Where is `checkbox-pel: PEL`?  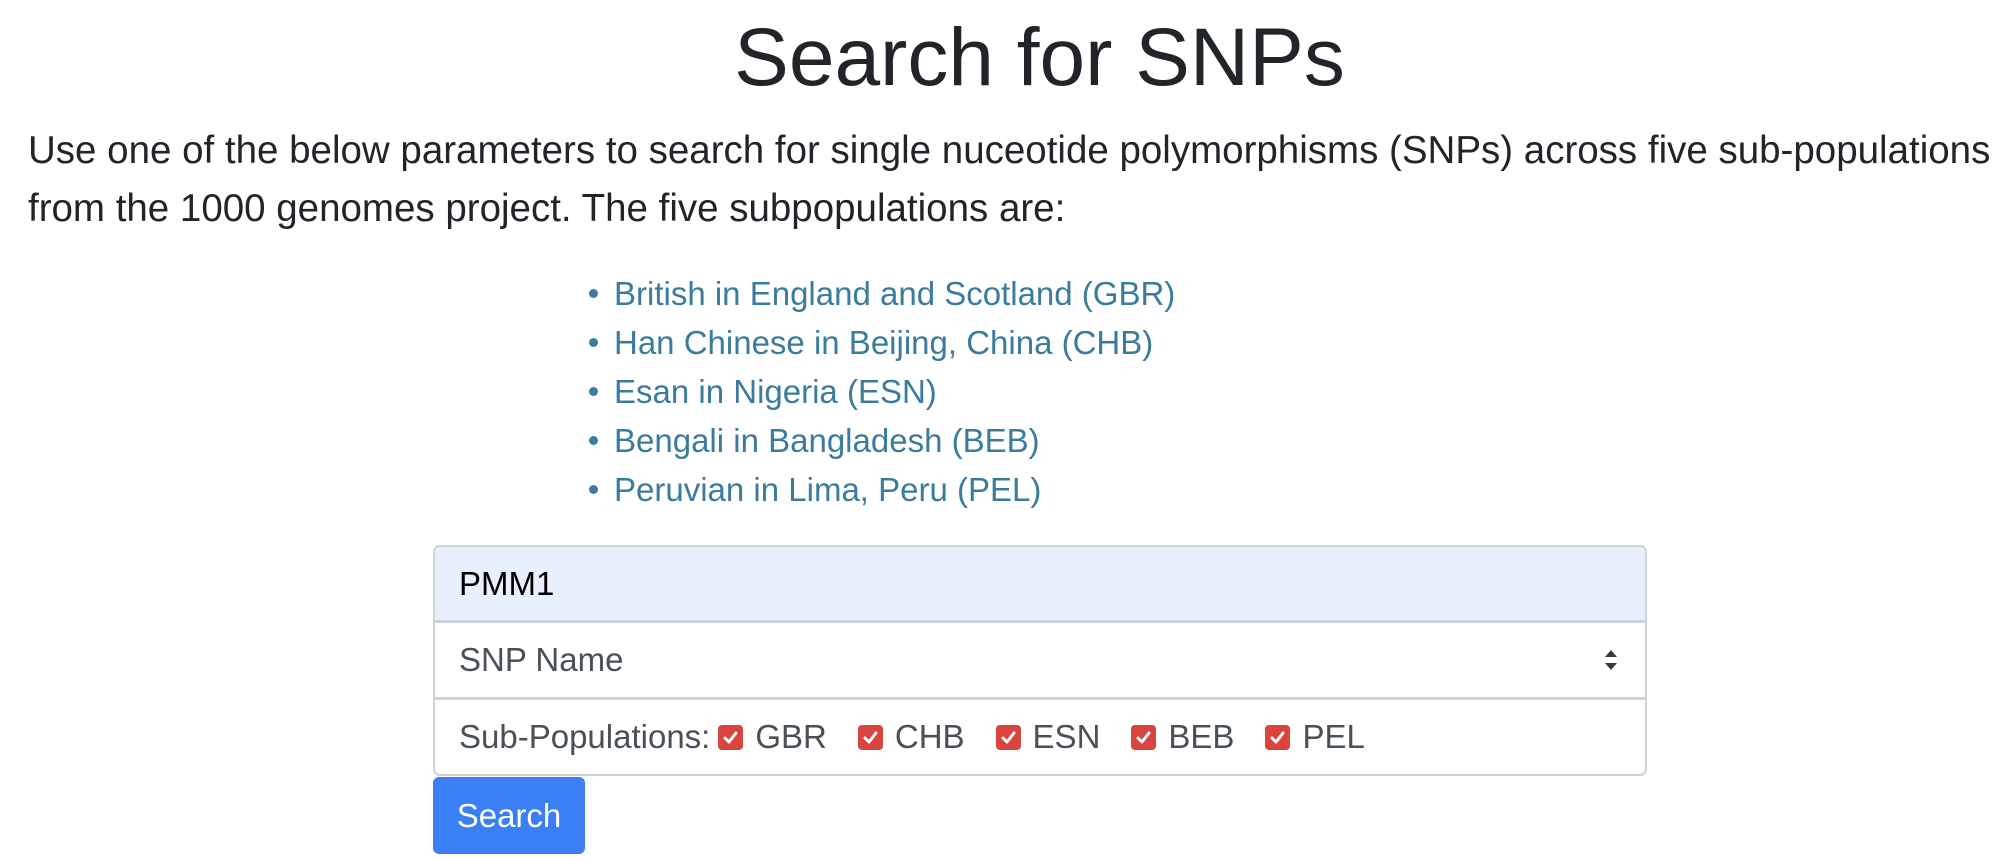 checkbox-pel: PEL is located at coordinates (1315, 737).